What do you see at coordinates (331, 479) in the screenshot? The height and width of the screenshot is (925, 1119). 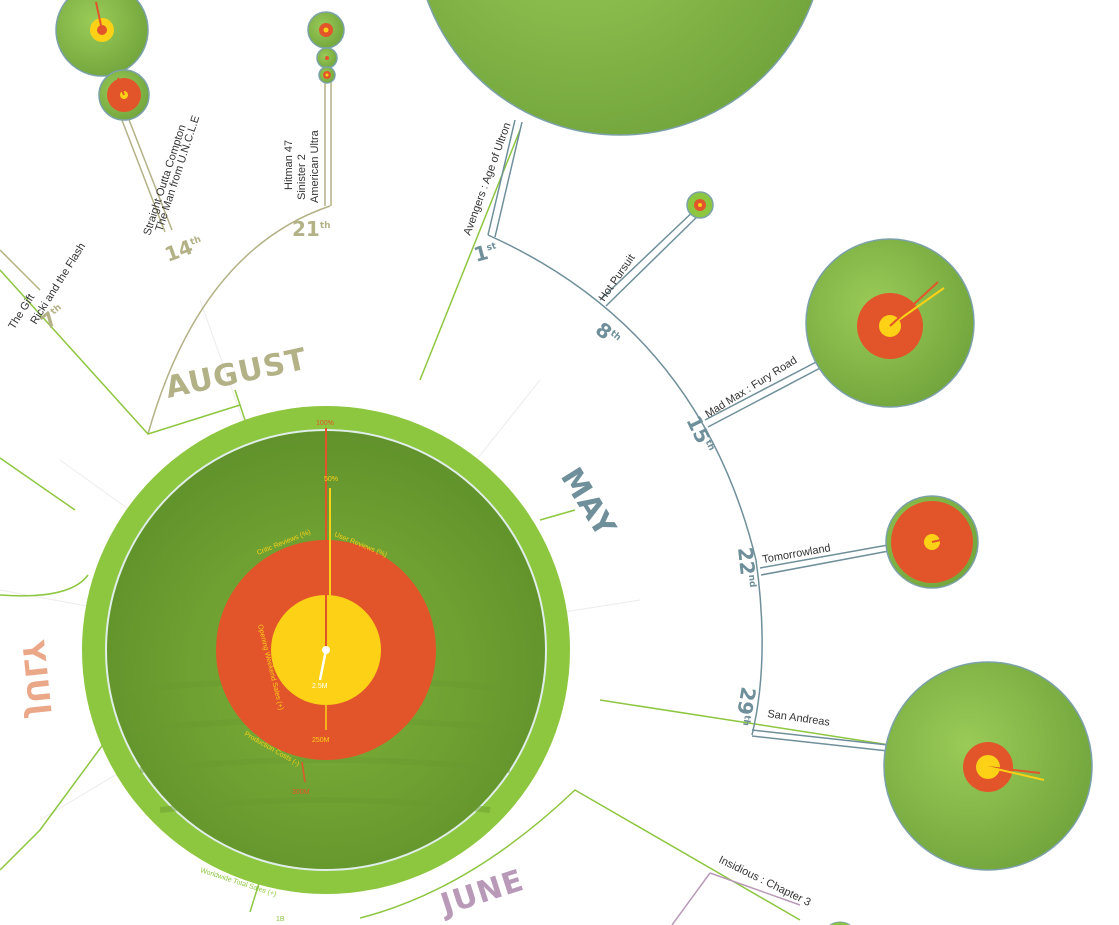 I see `legend-50: 50%` at bounding box center [331, 479].